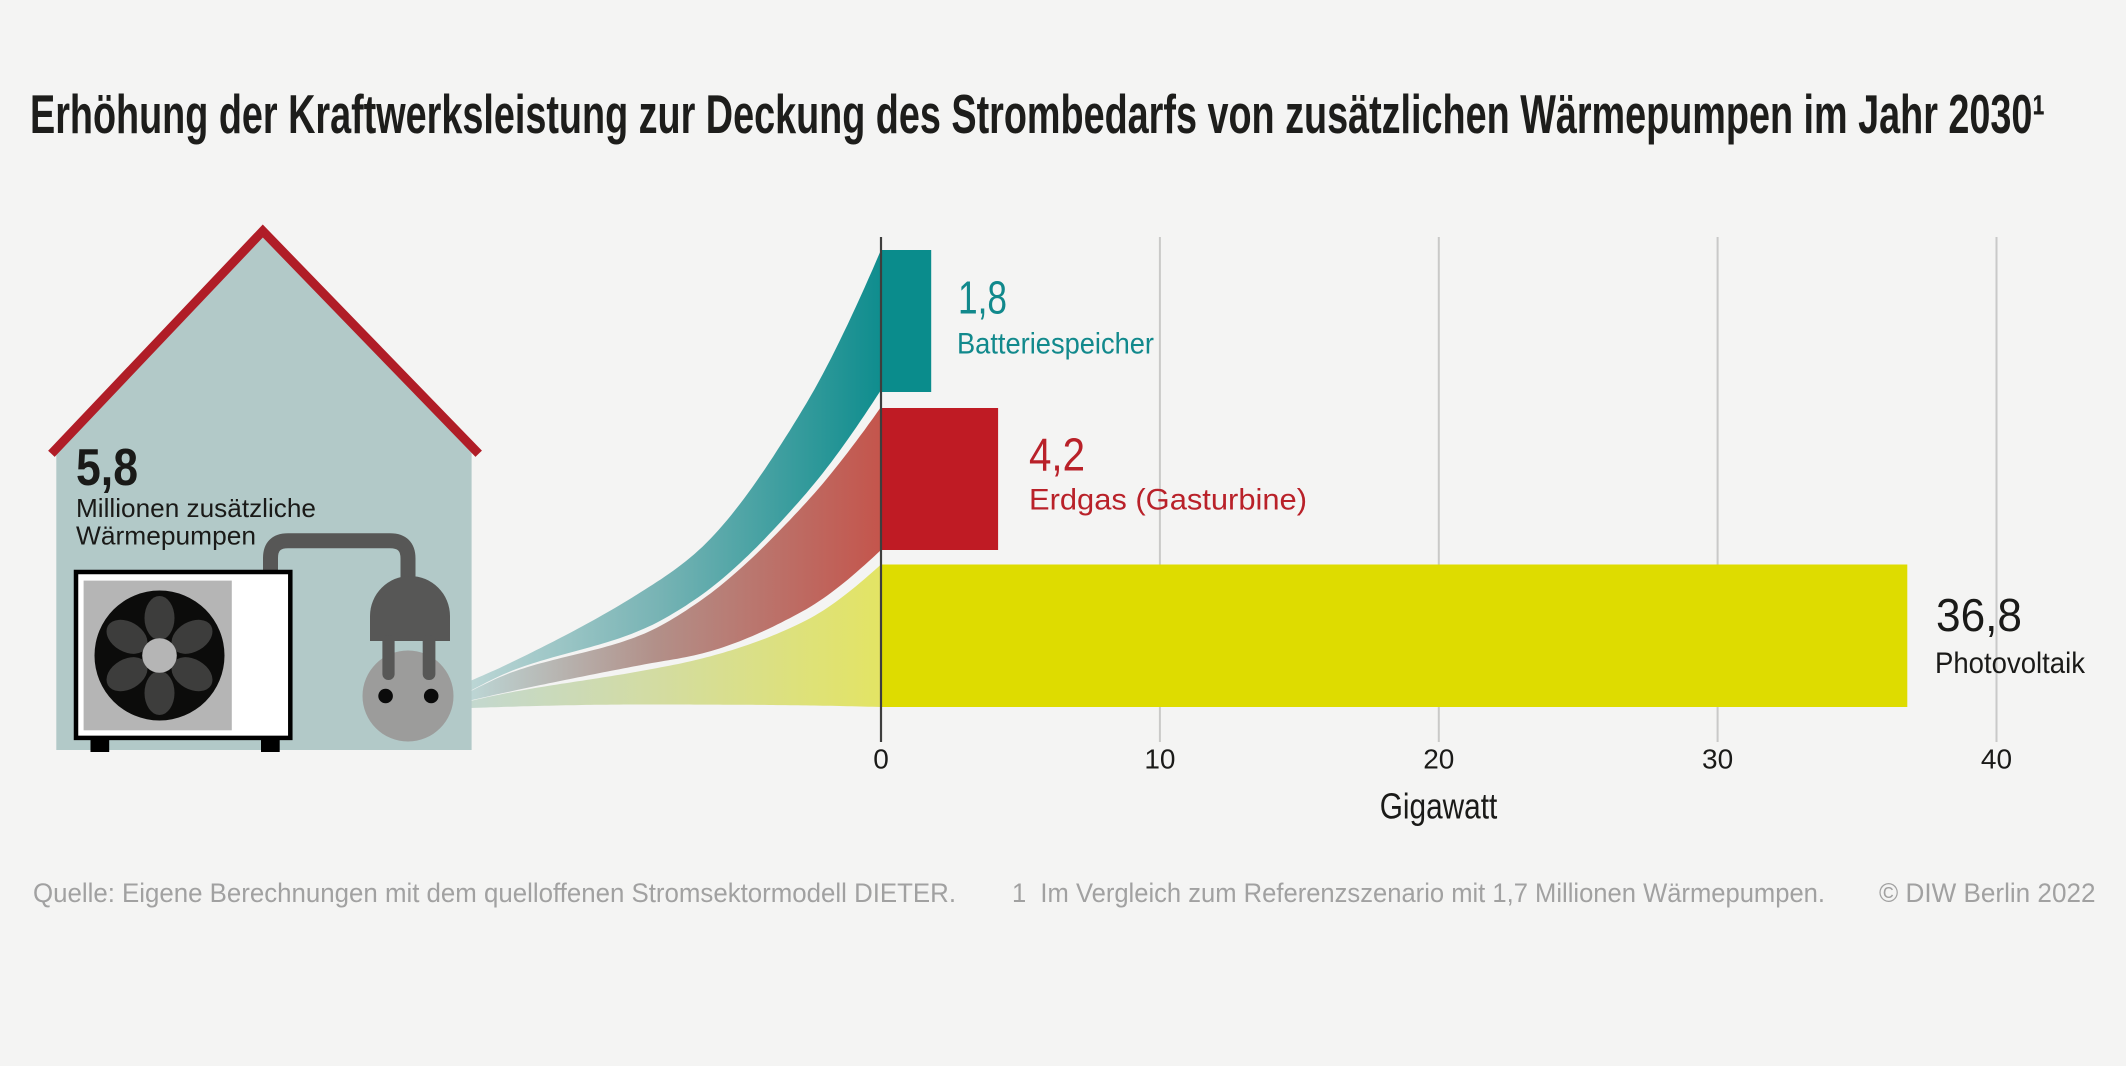 The image size is (2126, 1066). I want to click on svg-text: Photovoltaik, so click(2010, 663).